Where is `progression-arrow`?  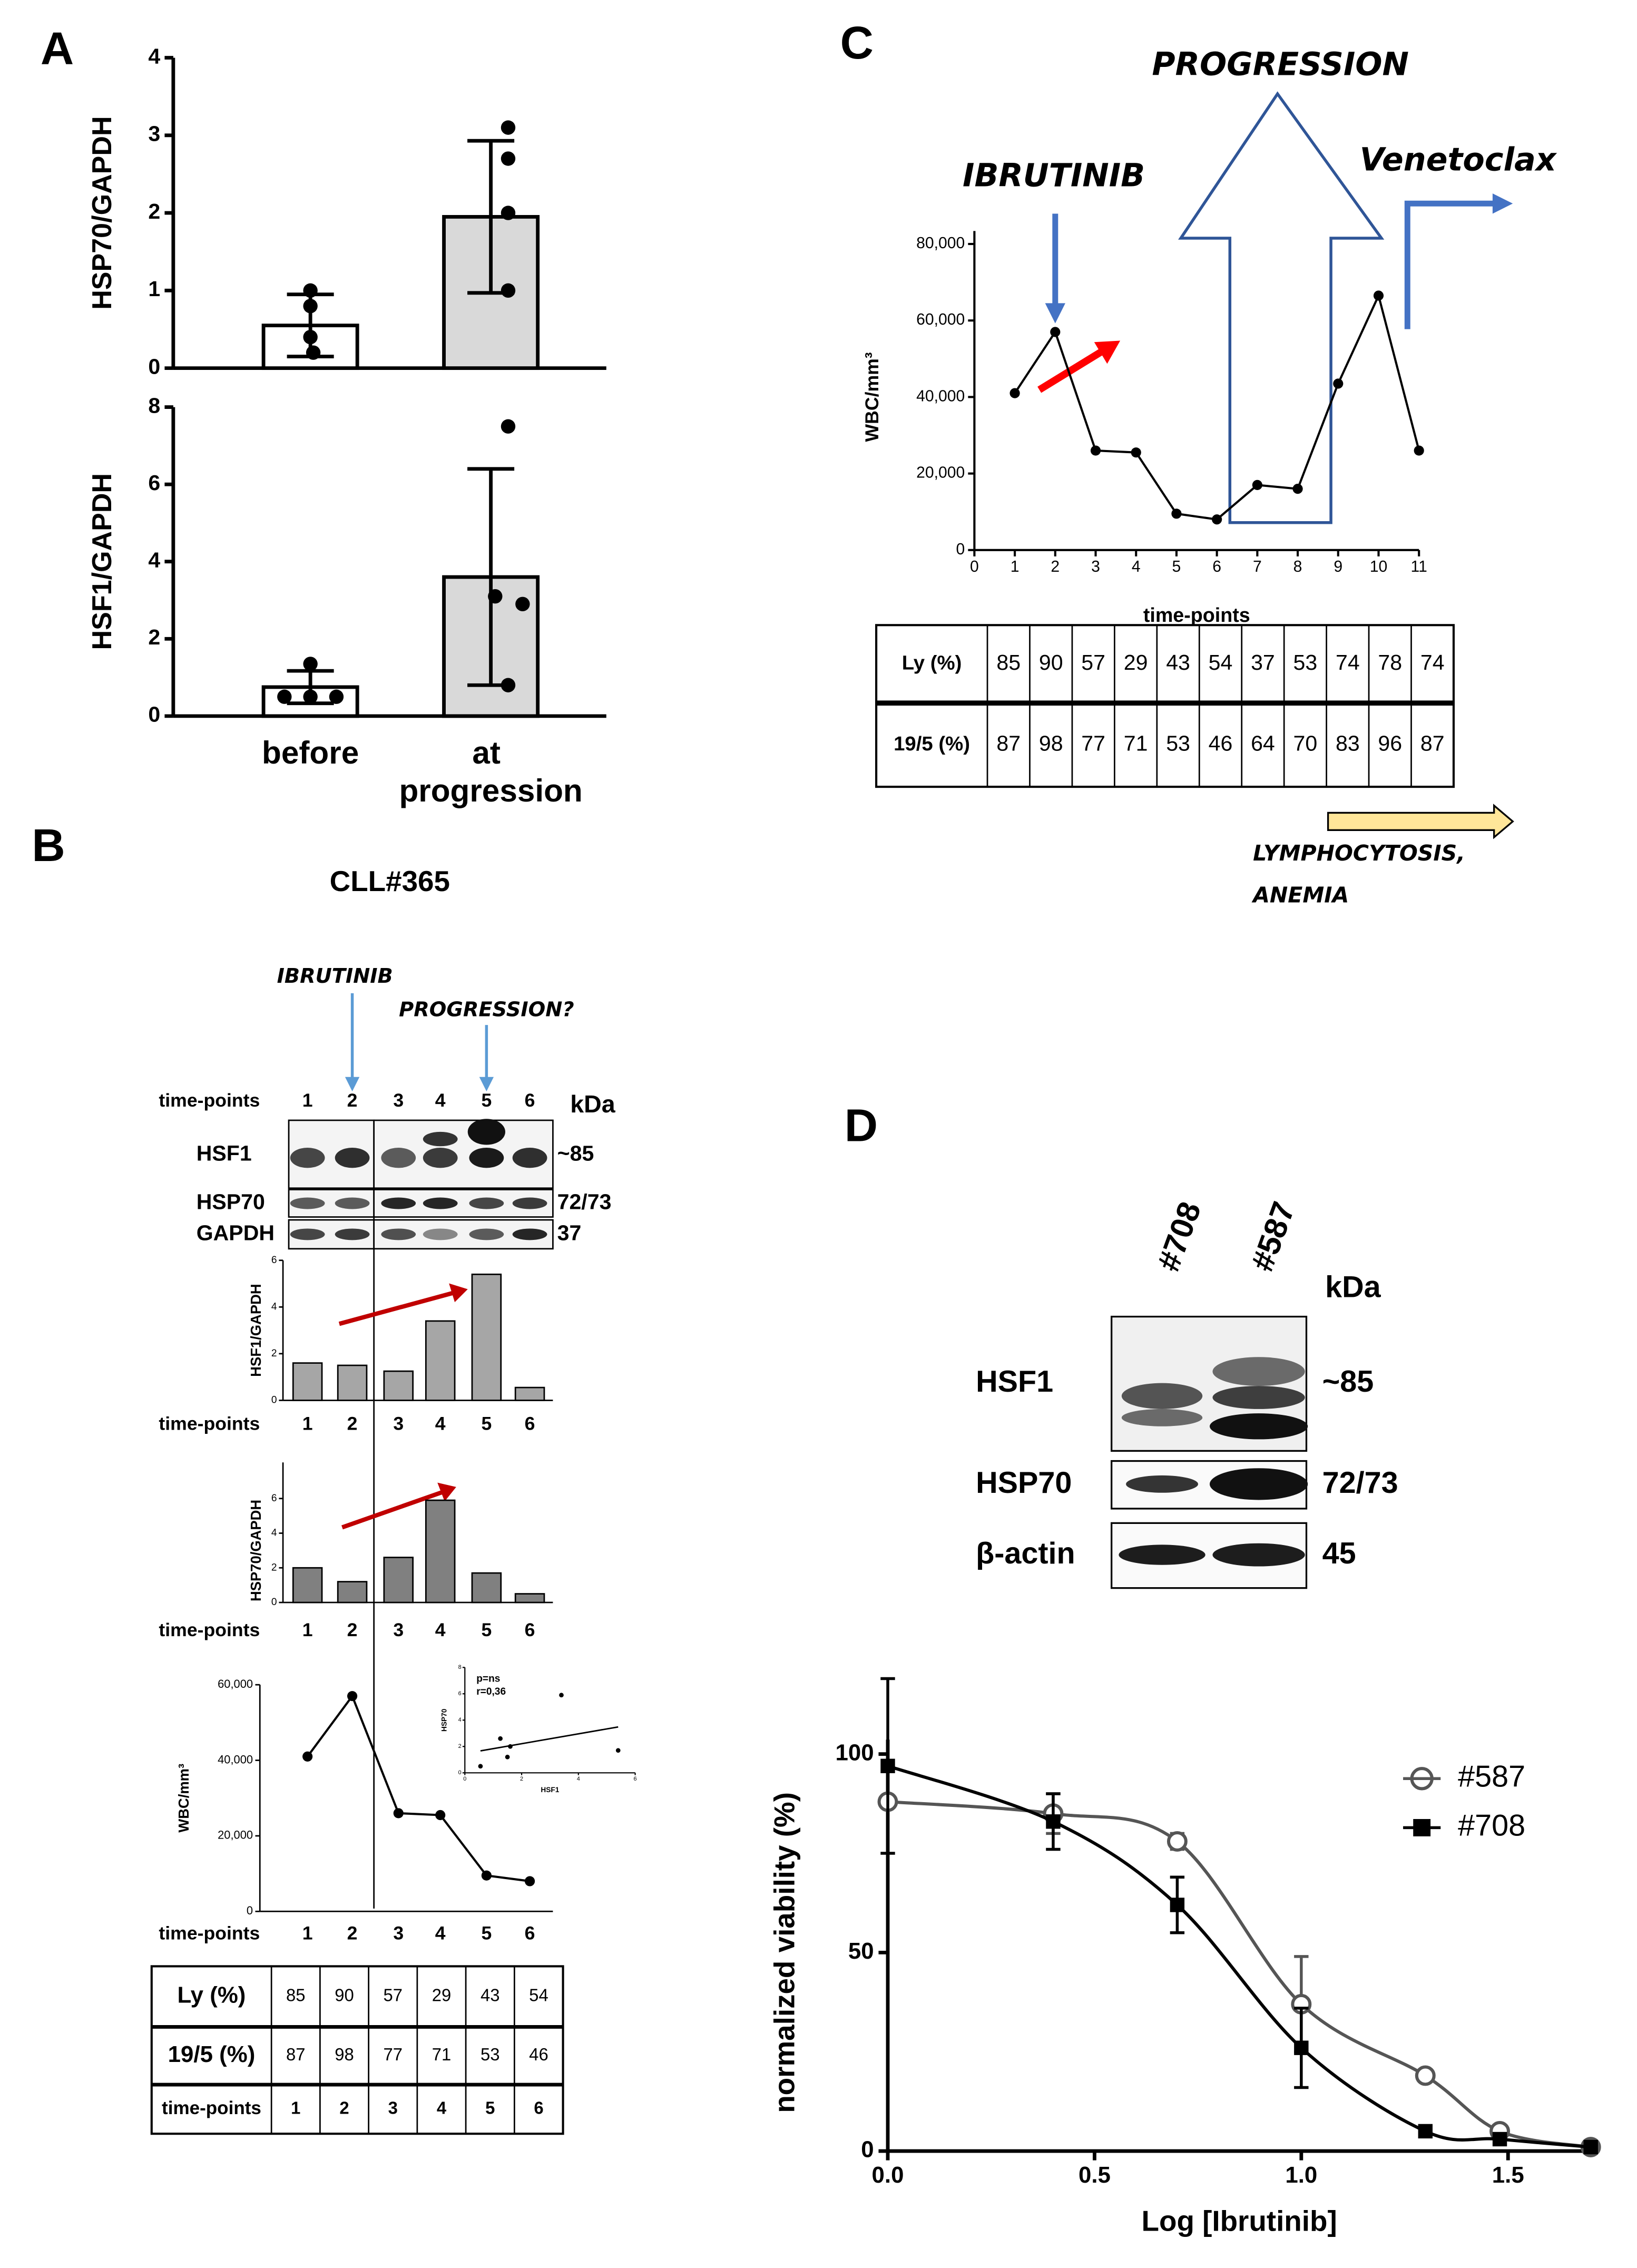
progression-arrow is located at coordinates (1281, 307).